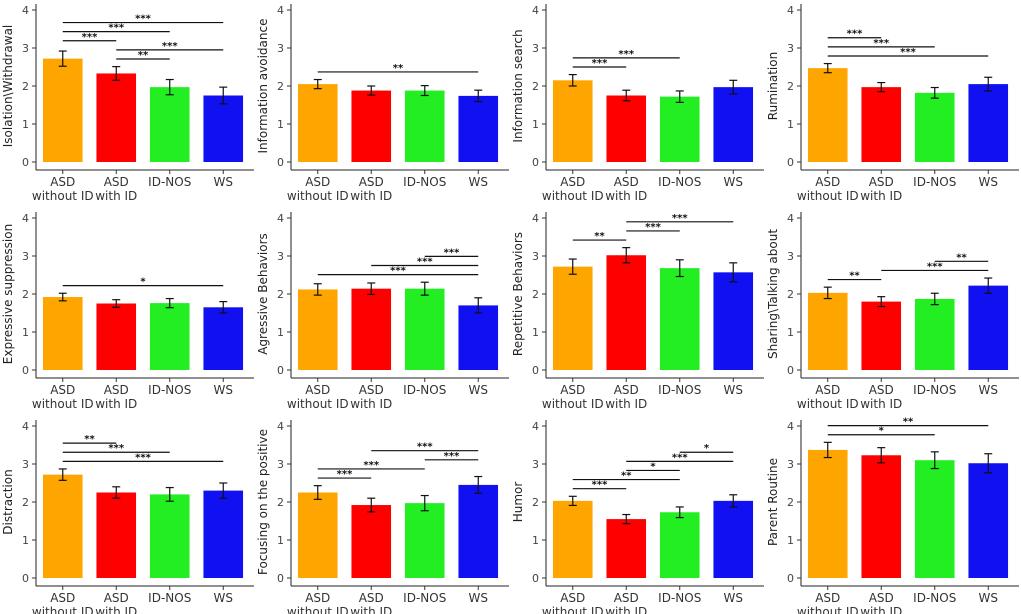 The image size is (1021, 614). I want to click on y-axis-label: Isolation\Withdrawal, so click(8, 86).